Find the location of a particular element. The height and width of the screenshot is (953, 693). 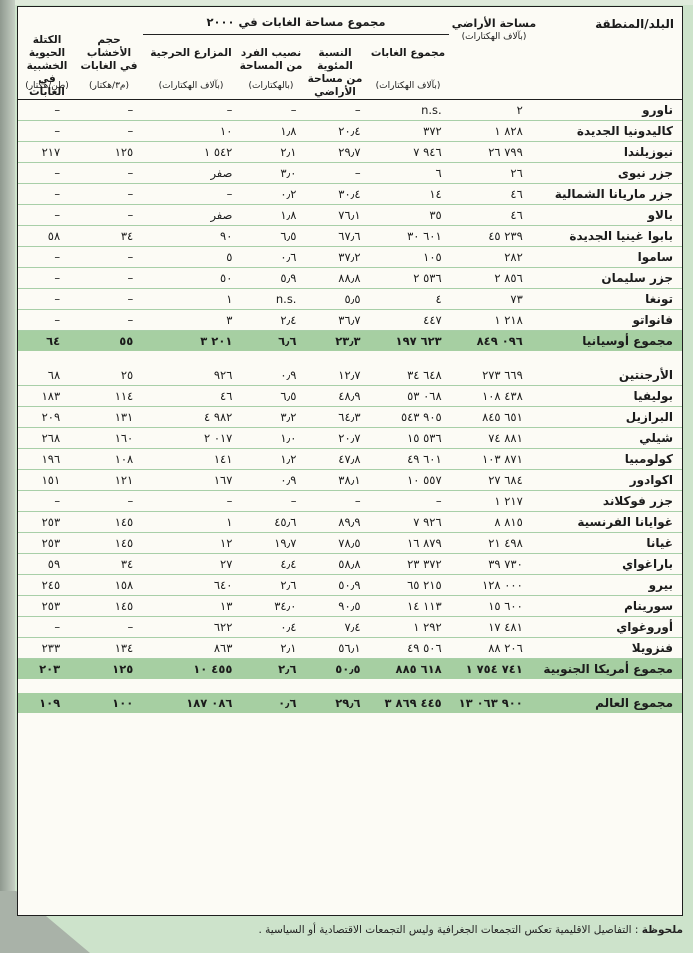

cell-pct: ٢٩٫٧ is located at coordinates (334, 152).